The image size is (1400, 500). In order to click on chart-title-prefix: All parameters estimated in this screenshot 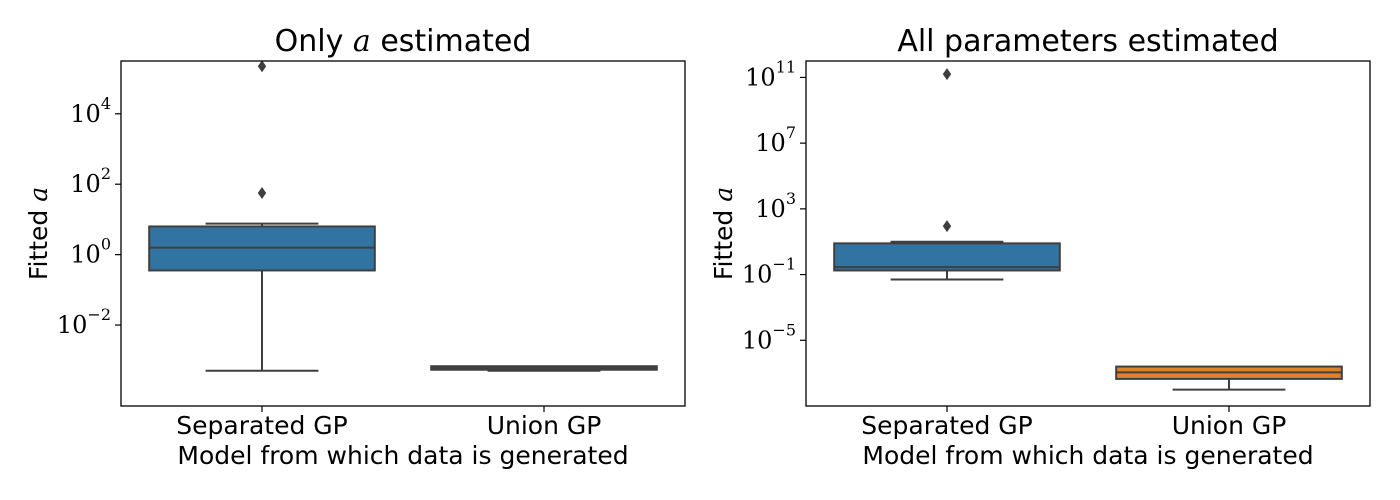, I will do `click(1087, 41)`.